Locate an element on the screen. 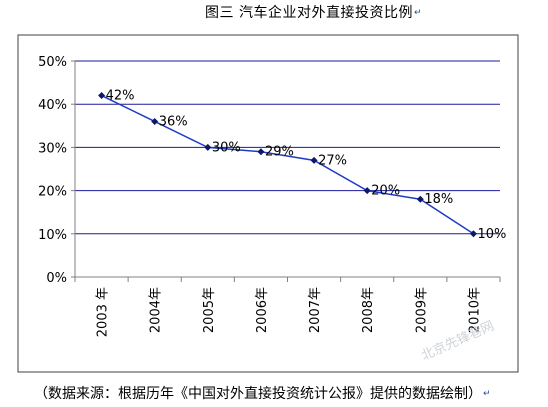 The height and width of the screenshot is (407, 548). y-tick-label: 30% is located at coordinates (52, 148).